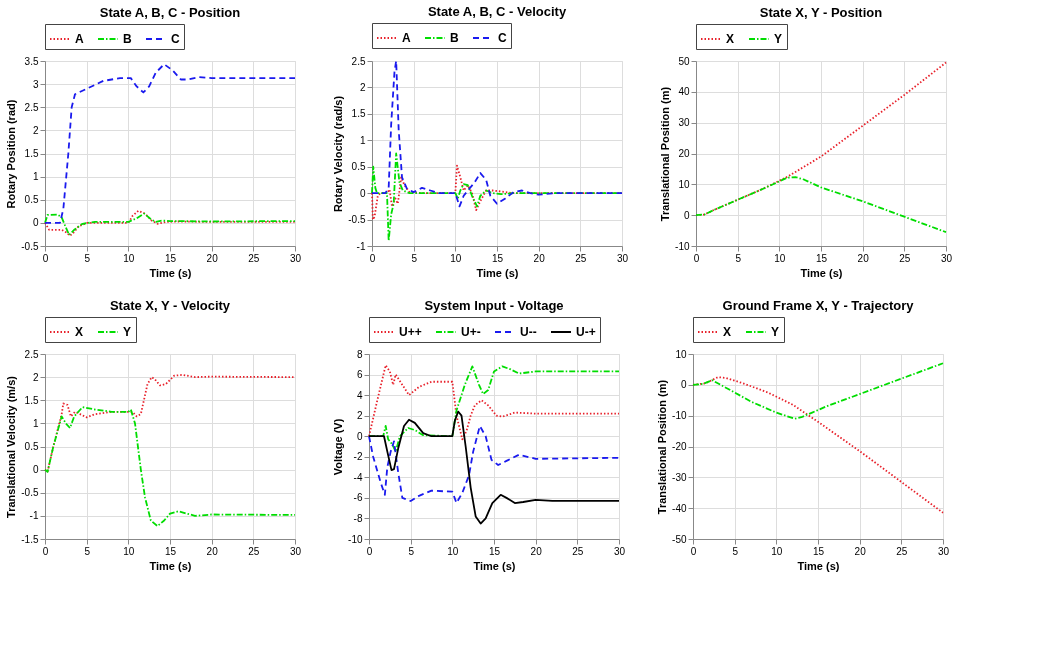 This screenshot has width=1038, height=665. Describe the element at coordinates (528, 332) in the screenshot. I see `legend-label: U--` at that location.